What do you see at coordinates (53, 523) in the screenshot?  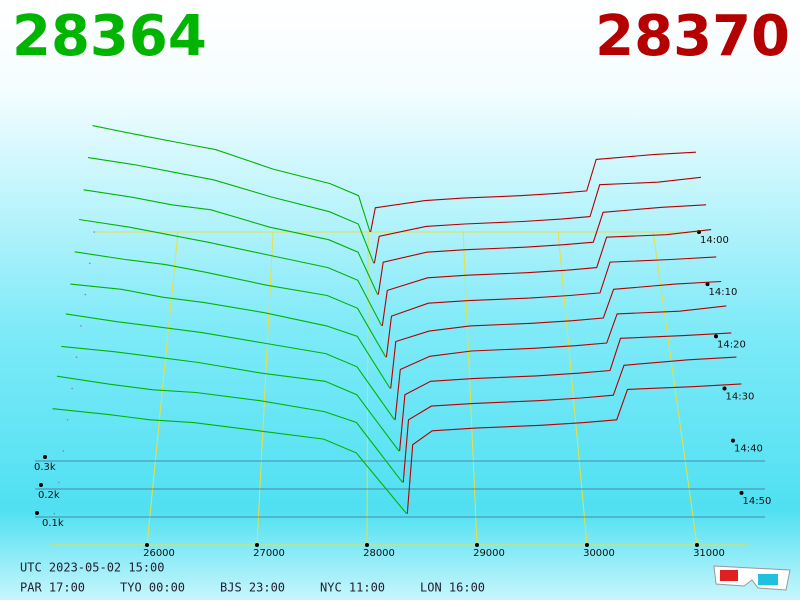 I see `y-tick-label: 0.1k` at bounding box center [53, 523].